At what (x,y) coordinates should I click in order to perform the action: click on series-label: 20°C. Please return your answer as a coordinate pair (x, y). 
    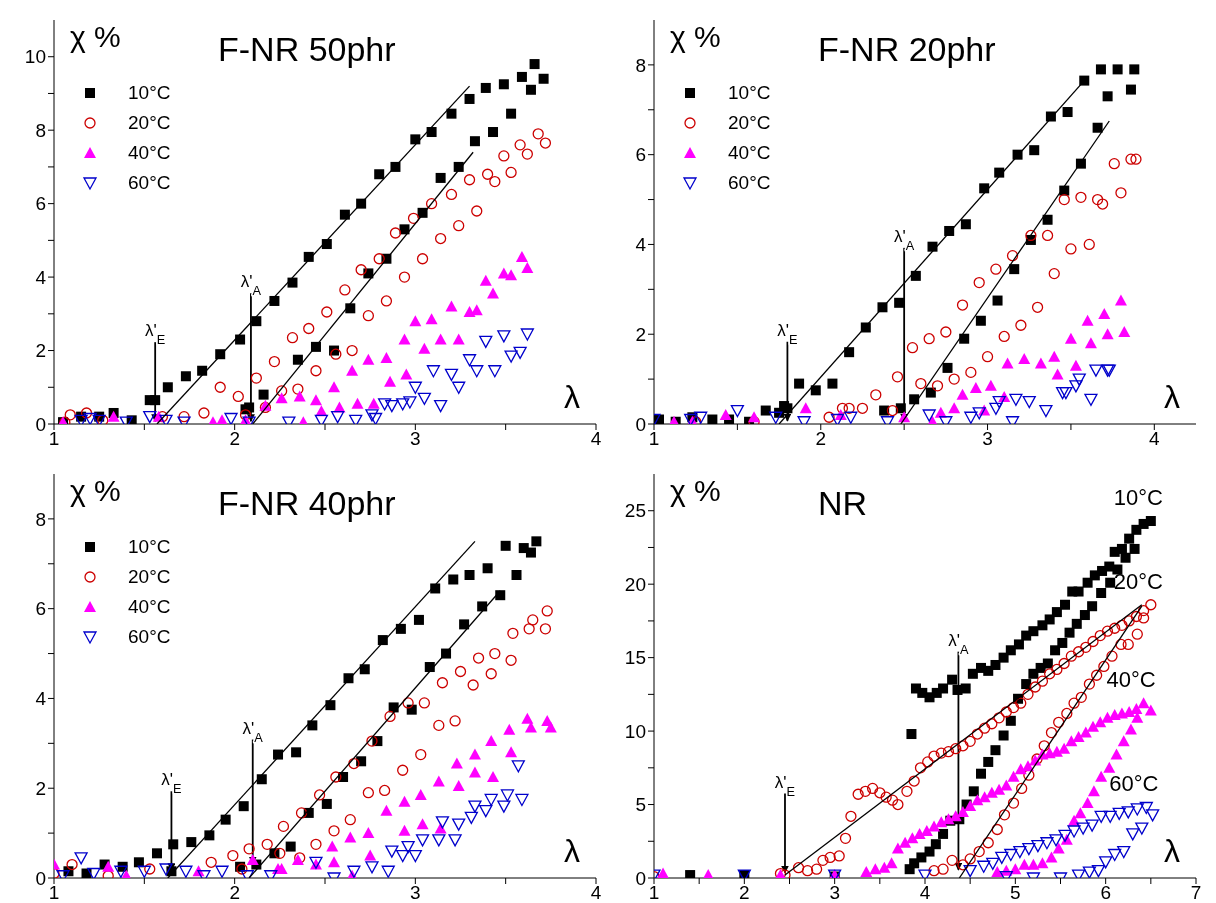
    Looking at the image, I should click on (1138, 581).